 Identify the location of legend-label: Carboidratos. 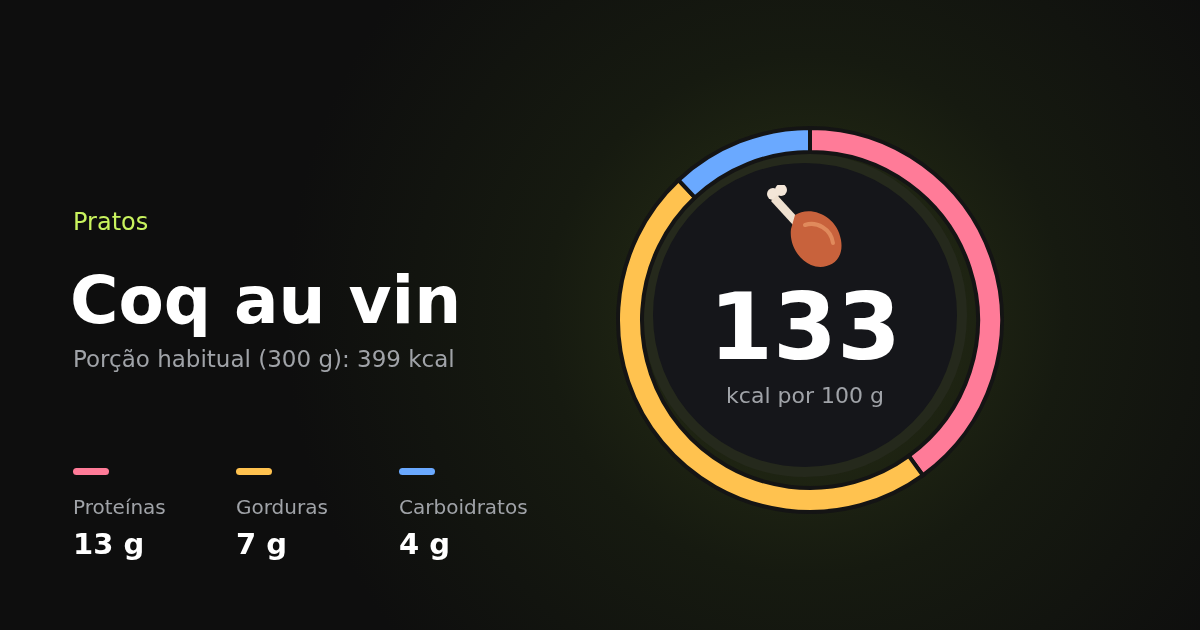
(464, 507).